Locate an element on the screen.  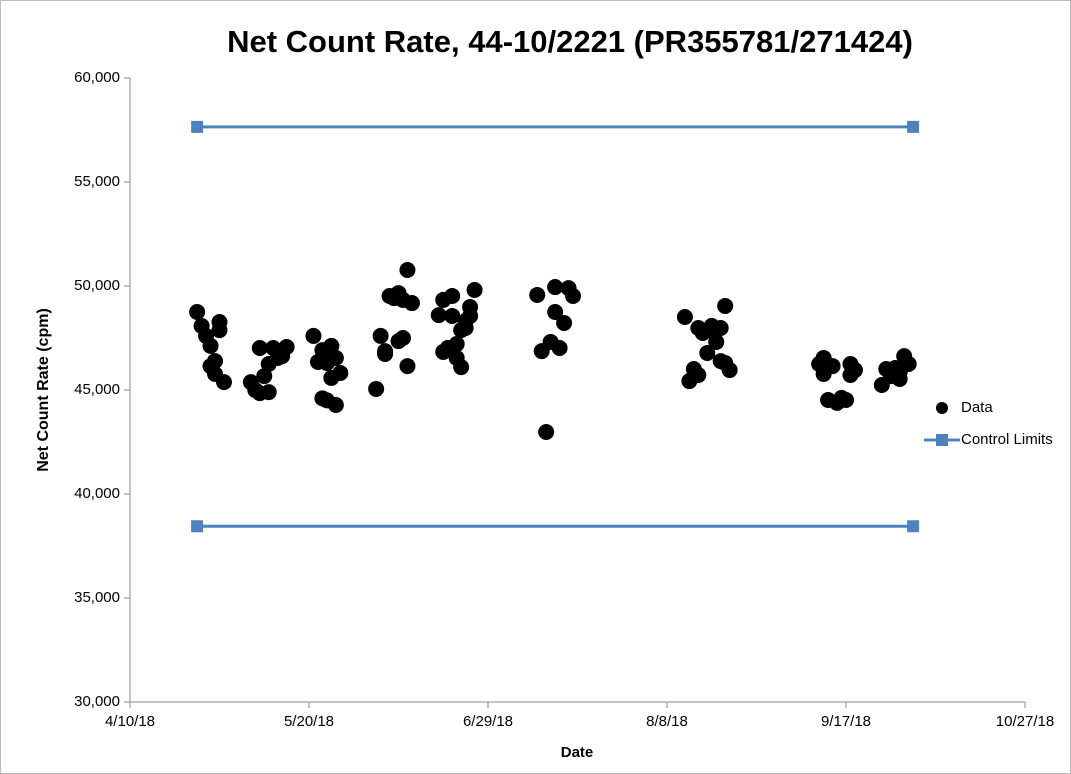
x-axis-label: Date is located at coordinates (577, 752).